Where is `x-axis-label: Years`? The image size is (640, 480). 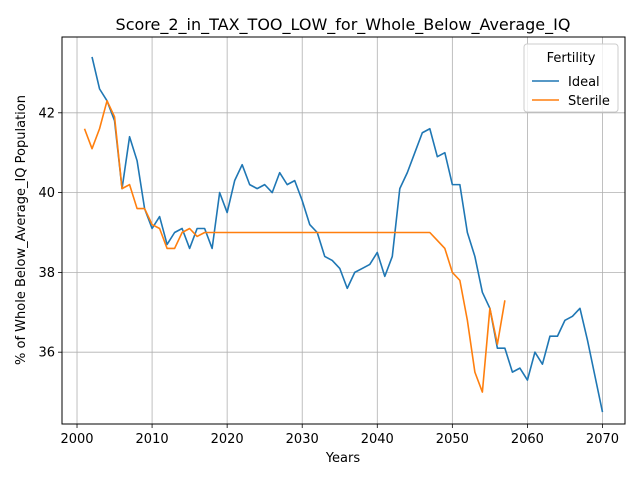
x-axis-label: Years is located at coordinates (343, 458).